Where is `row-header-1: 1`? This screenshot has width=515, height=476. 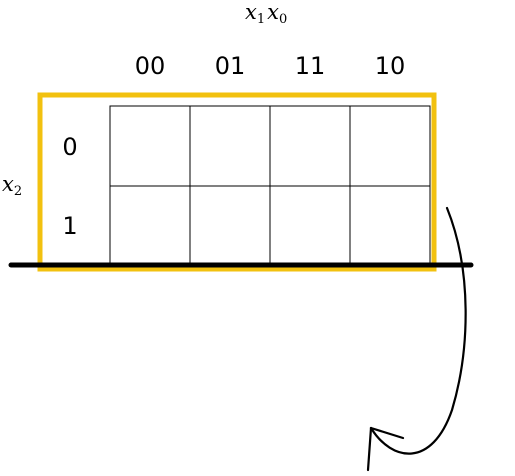
row-header-1: 1 is located at coordinates (70, 226).